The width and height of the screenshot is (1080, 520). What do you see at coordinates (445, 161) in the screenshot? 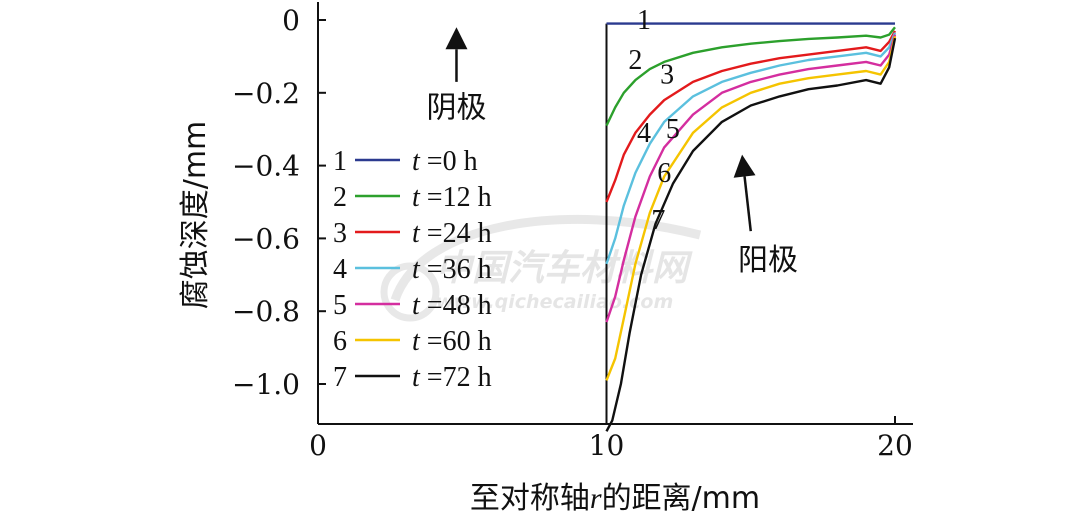
I see `legend-label: t =0 h` at bounding box center [445, 161].